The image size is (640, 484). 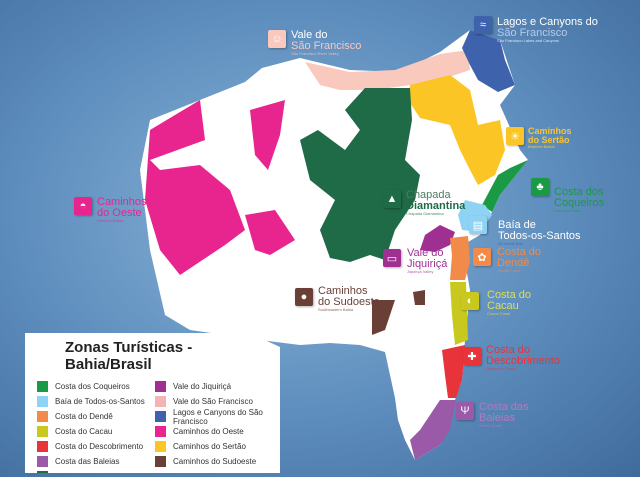 I want to click on label-line1: Lagos e Canyons do, so click(x=547, y=22).